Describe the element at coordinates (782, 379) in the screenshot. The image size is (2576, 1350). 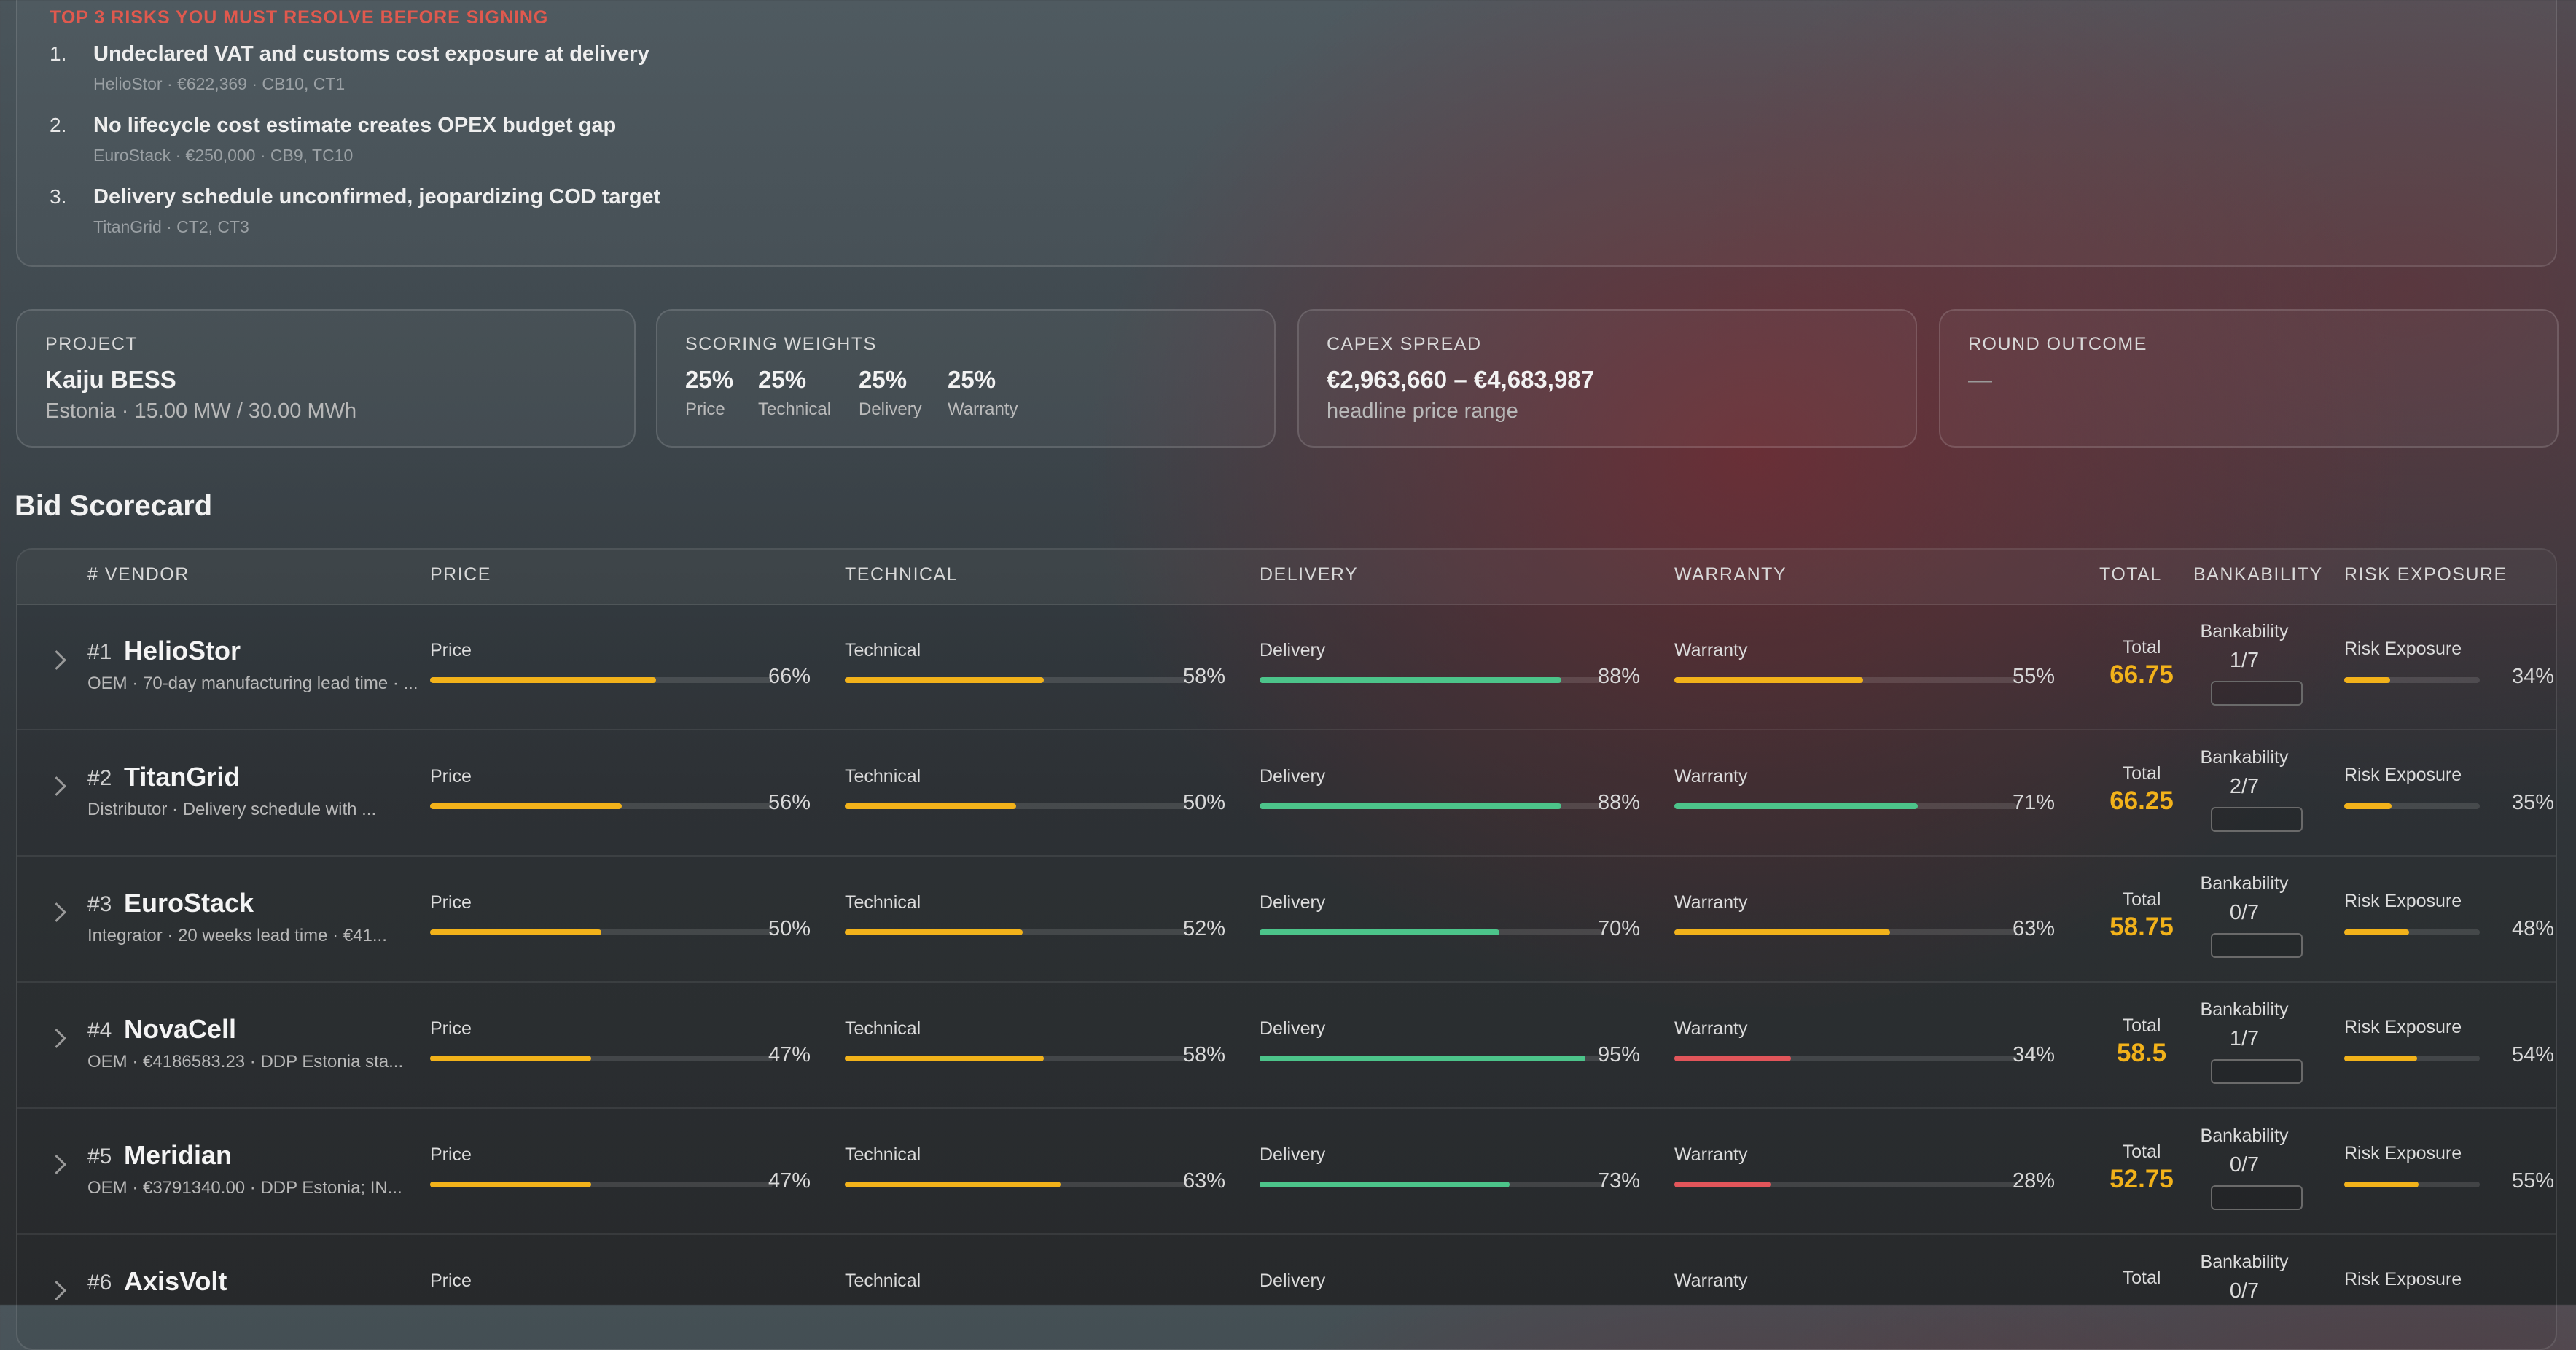
I see `weight-value: 25%` at that location.